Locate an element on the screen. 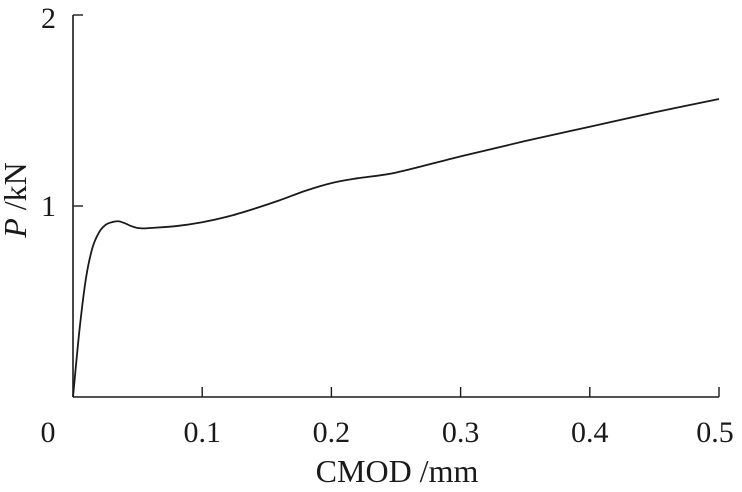 The height and width of the screenshot is (492, 742). y-axis-title-symbol: P is located at coordinates (16, 228).